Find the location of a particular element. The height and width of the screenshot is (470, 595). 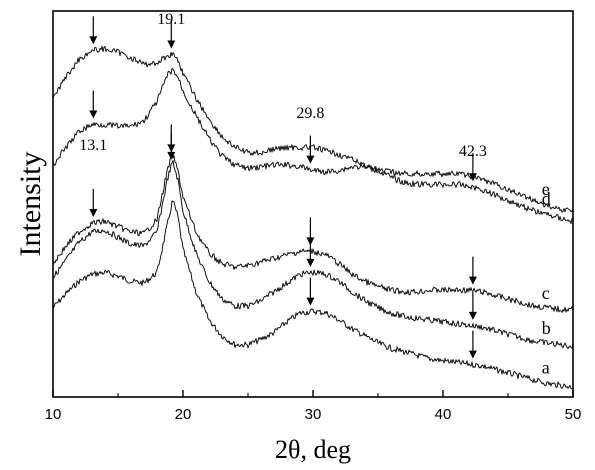

curve-label-d: d is located at coordinates (546, 199).